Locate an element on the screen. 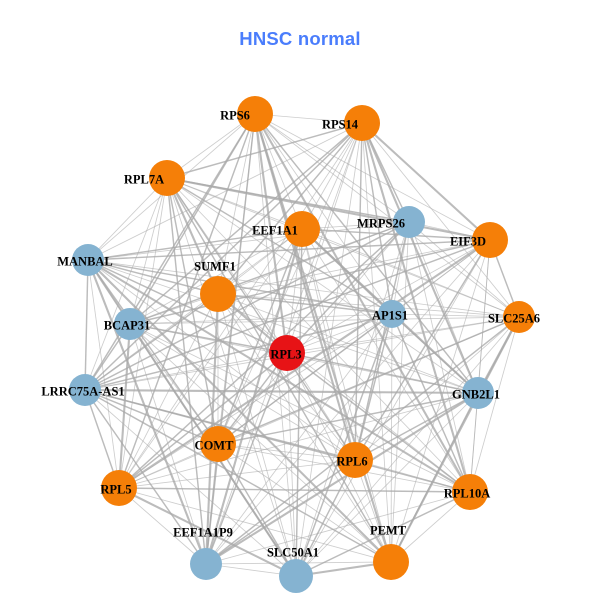 This screenshot has width=600, height=600. graph-node-ap1s1 is located at coordinates (392, 314).